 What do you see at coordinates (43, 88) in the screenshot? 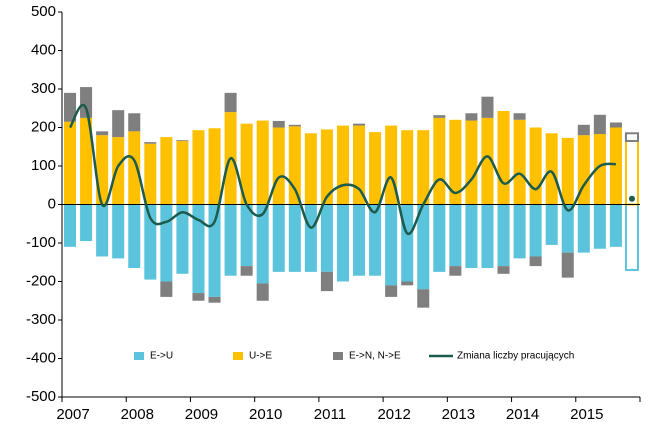
I see `y-tick-label: 300` at bounding box center [43, 88].